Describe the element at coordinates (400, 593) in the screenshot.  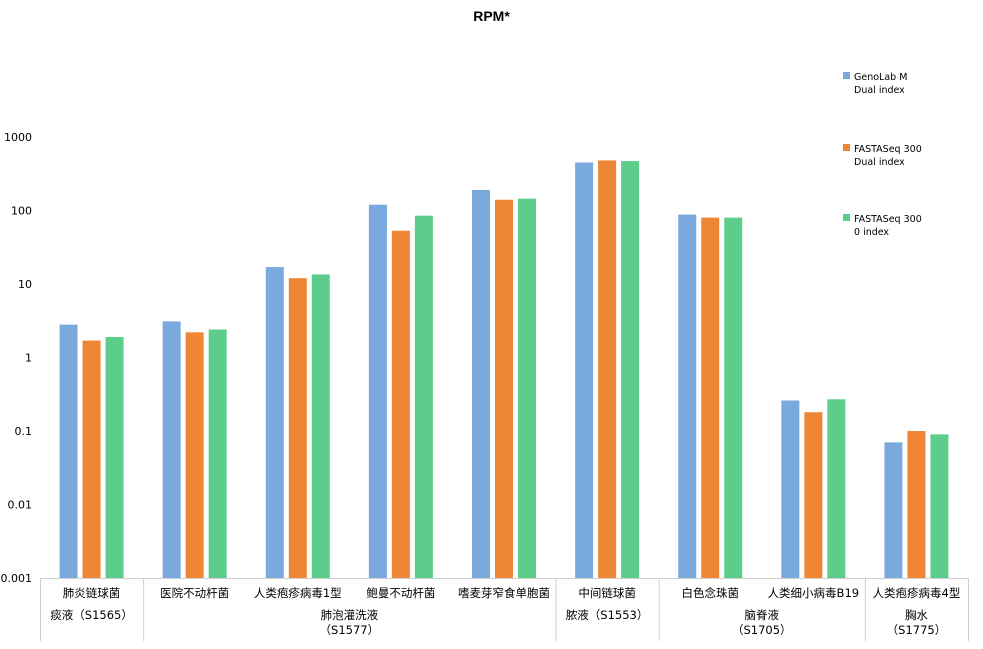
I see `category-label: 鲍曼不动杆菌` at that location.